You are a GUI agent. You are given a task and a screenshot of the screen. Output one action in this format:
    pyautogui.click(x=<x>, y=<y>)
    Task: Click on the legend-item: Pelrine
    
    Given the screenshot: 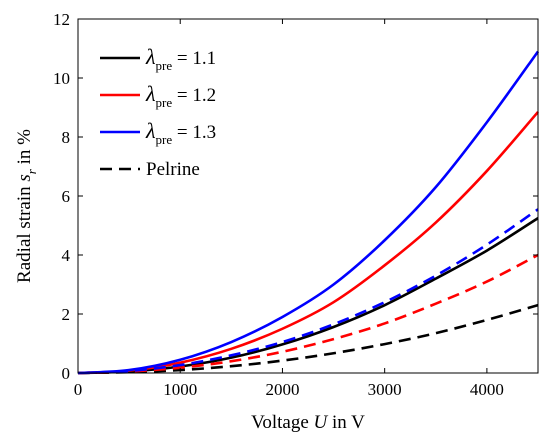 What is the action you would take?
    pyautogui.click(x=150, y=169)
    